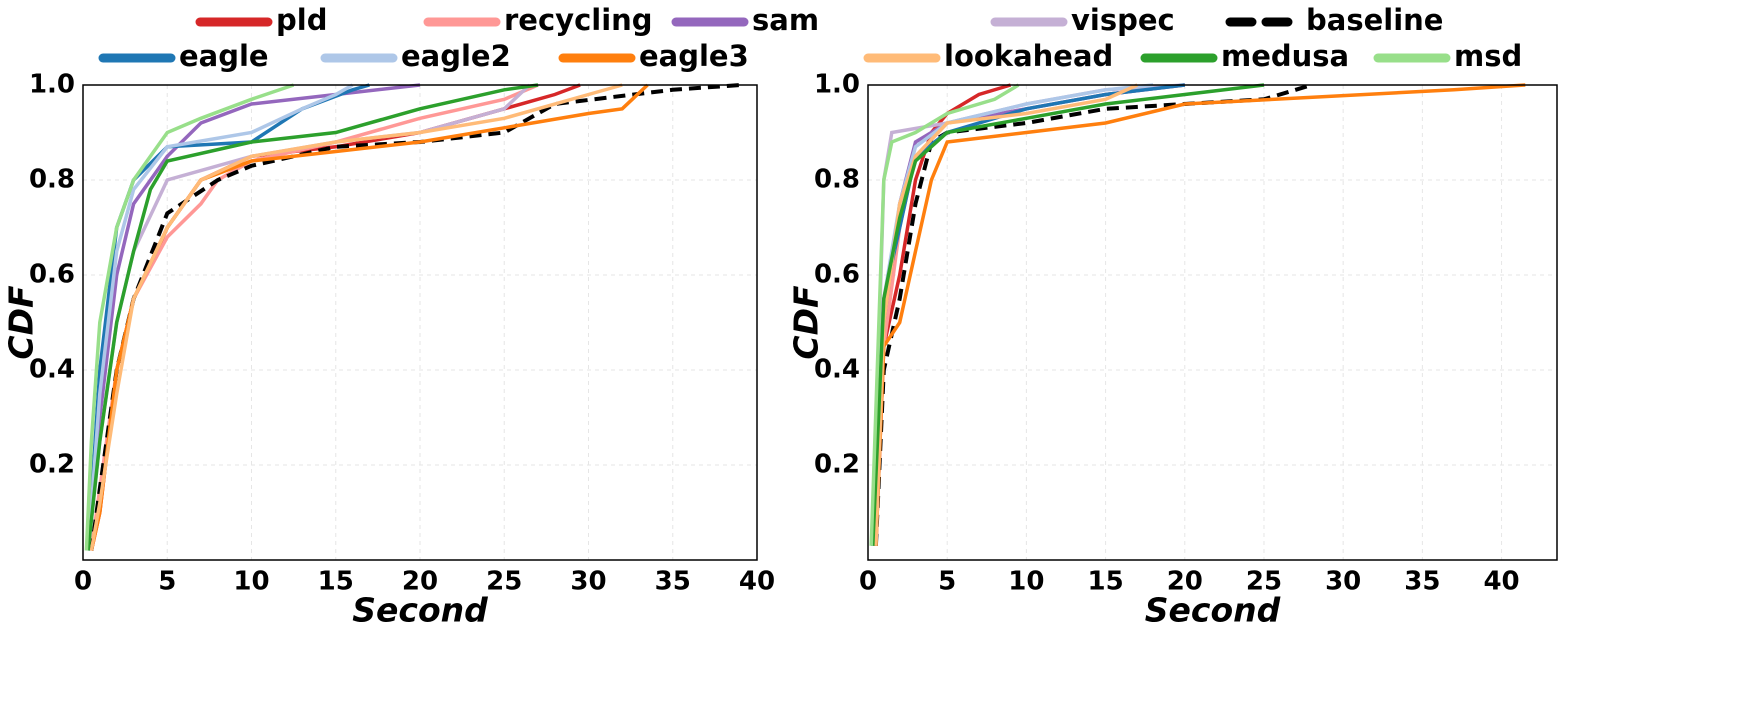  Describe the element at coordinates (456, 56) in the screenshot. I see `legend-label: eagle2` at that location.